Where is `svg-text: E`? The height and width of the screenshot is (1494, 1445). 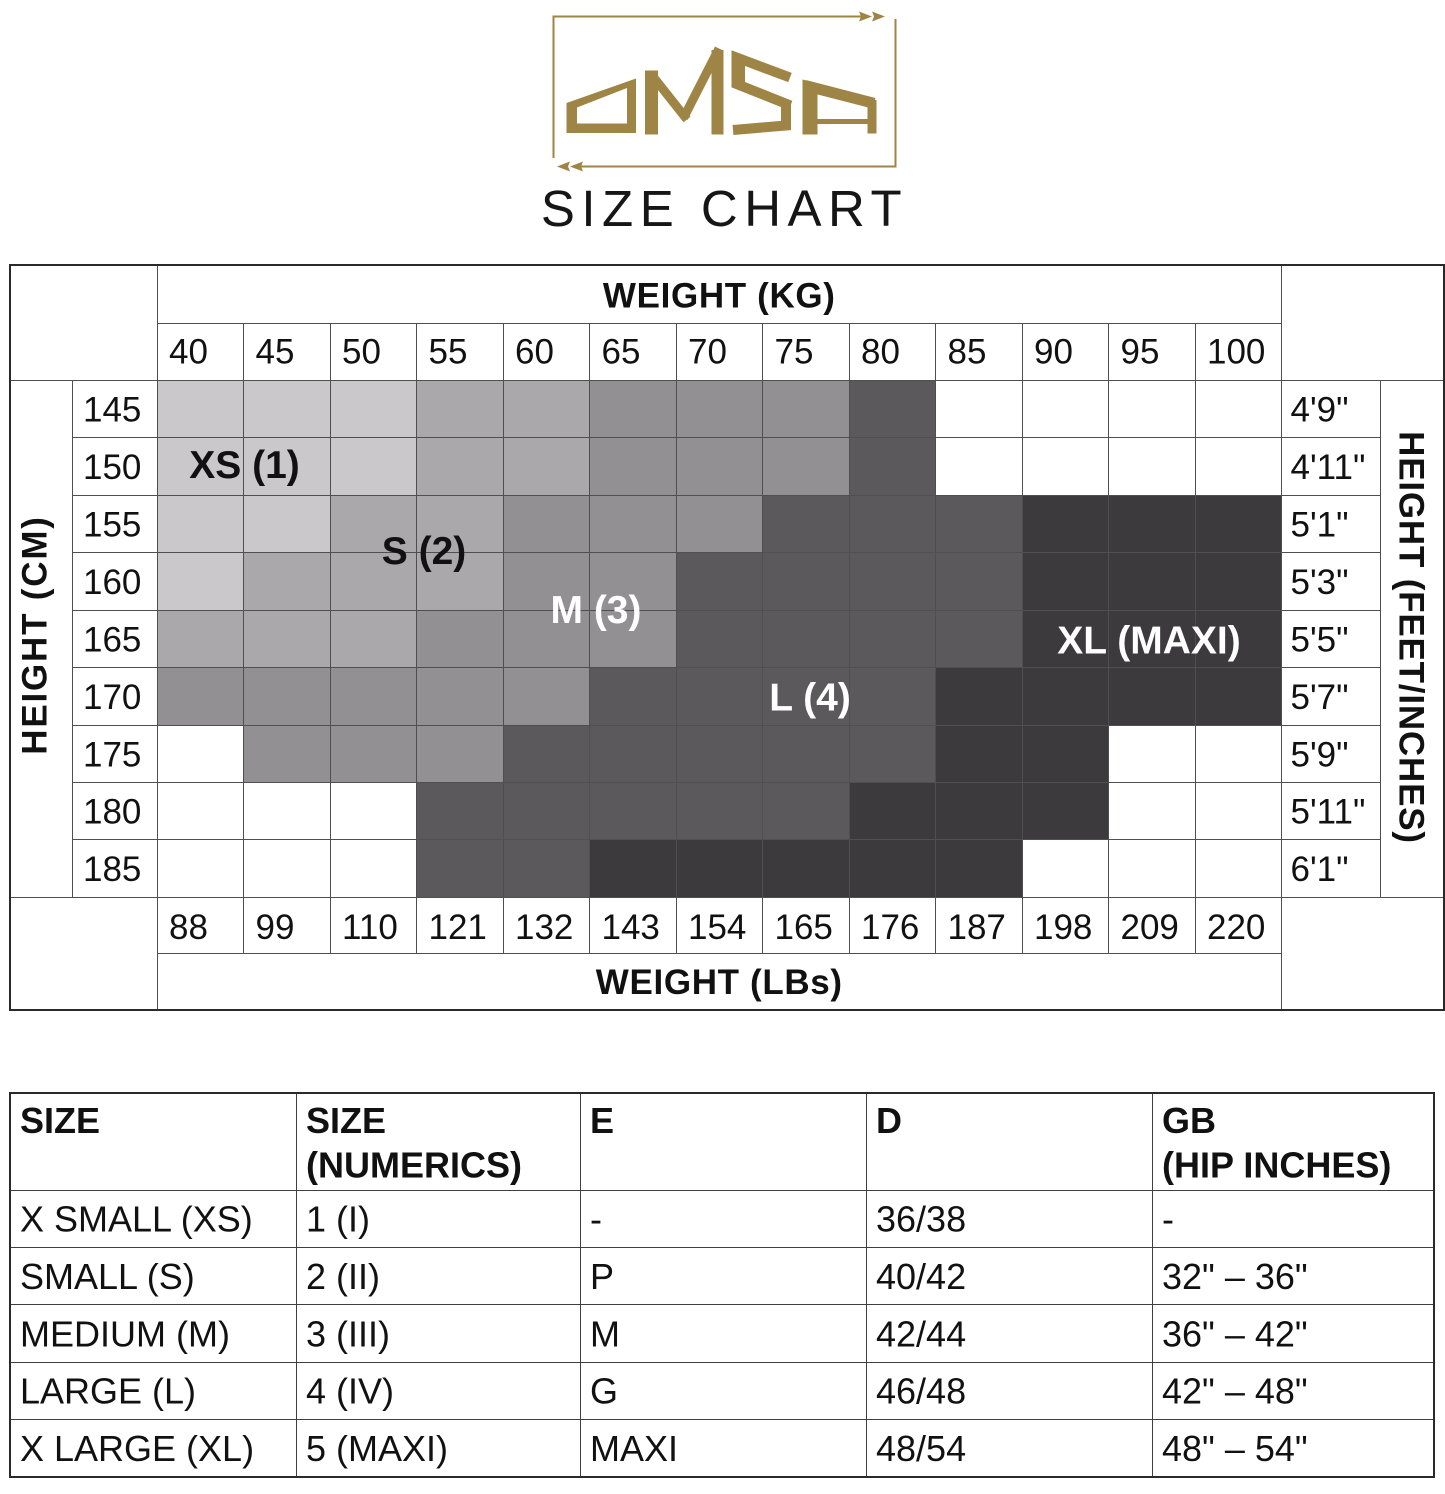 svg-text: E is located at coordinates (602, 1120).